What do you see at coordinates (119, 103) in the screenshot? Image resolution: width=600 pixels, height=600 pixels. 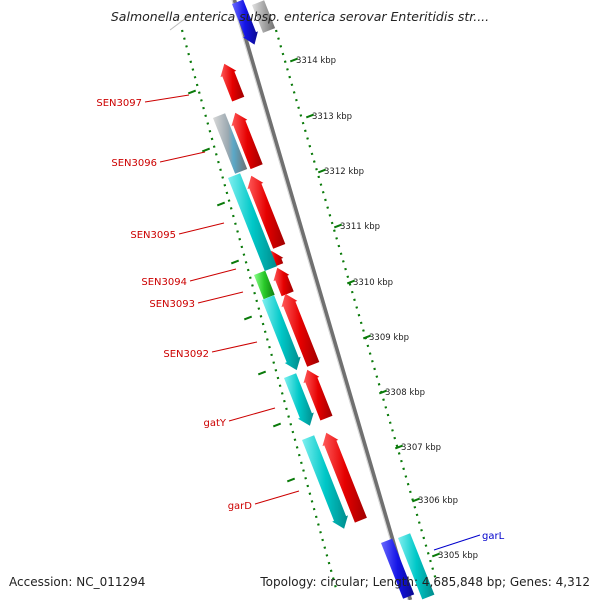 I see `gene-label-sen3097: SEN3097` at bounding box center [119, 103].